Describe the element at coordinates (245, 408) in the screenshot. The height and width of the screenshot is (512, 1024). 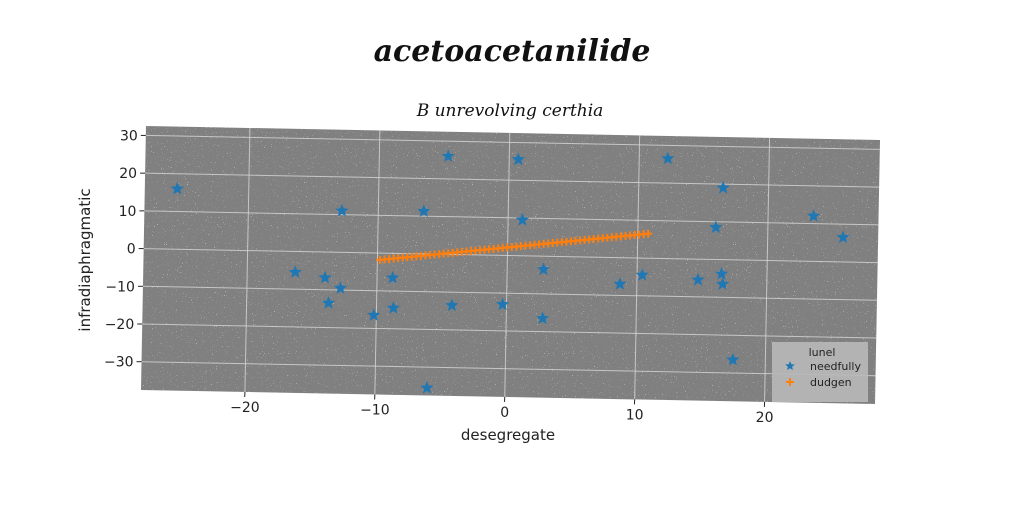
I see `x-tick-label: −20` at that location.